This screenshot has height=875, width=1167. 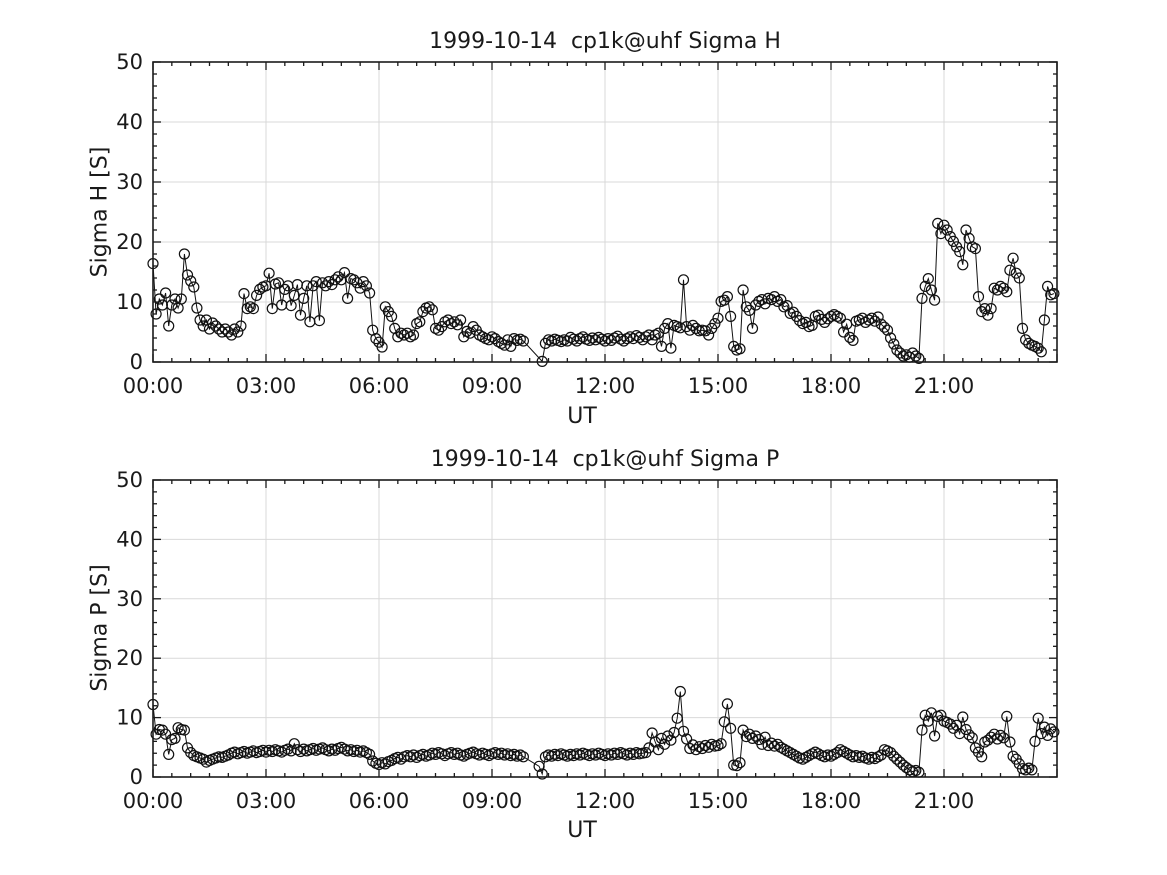 I want to click on plot2-x-tick-labels: 00:00 03:00 06:00 09:00 12:00 15:00 18:00 21:00, so click(x=549, y=801).